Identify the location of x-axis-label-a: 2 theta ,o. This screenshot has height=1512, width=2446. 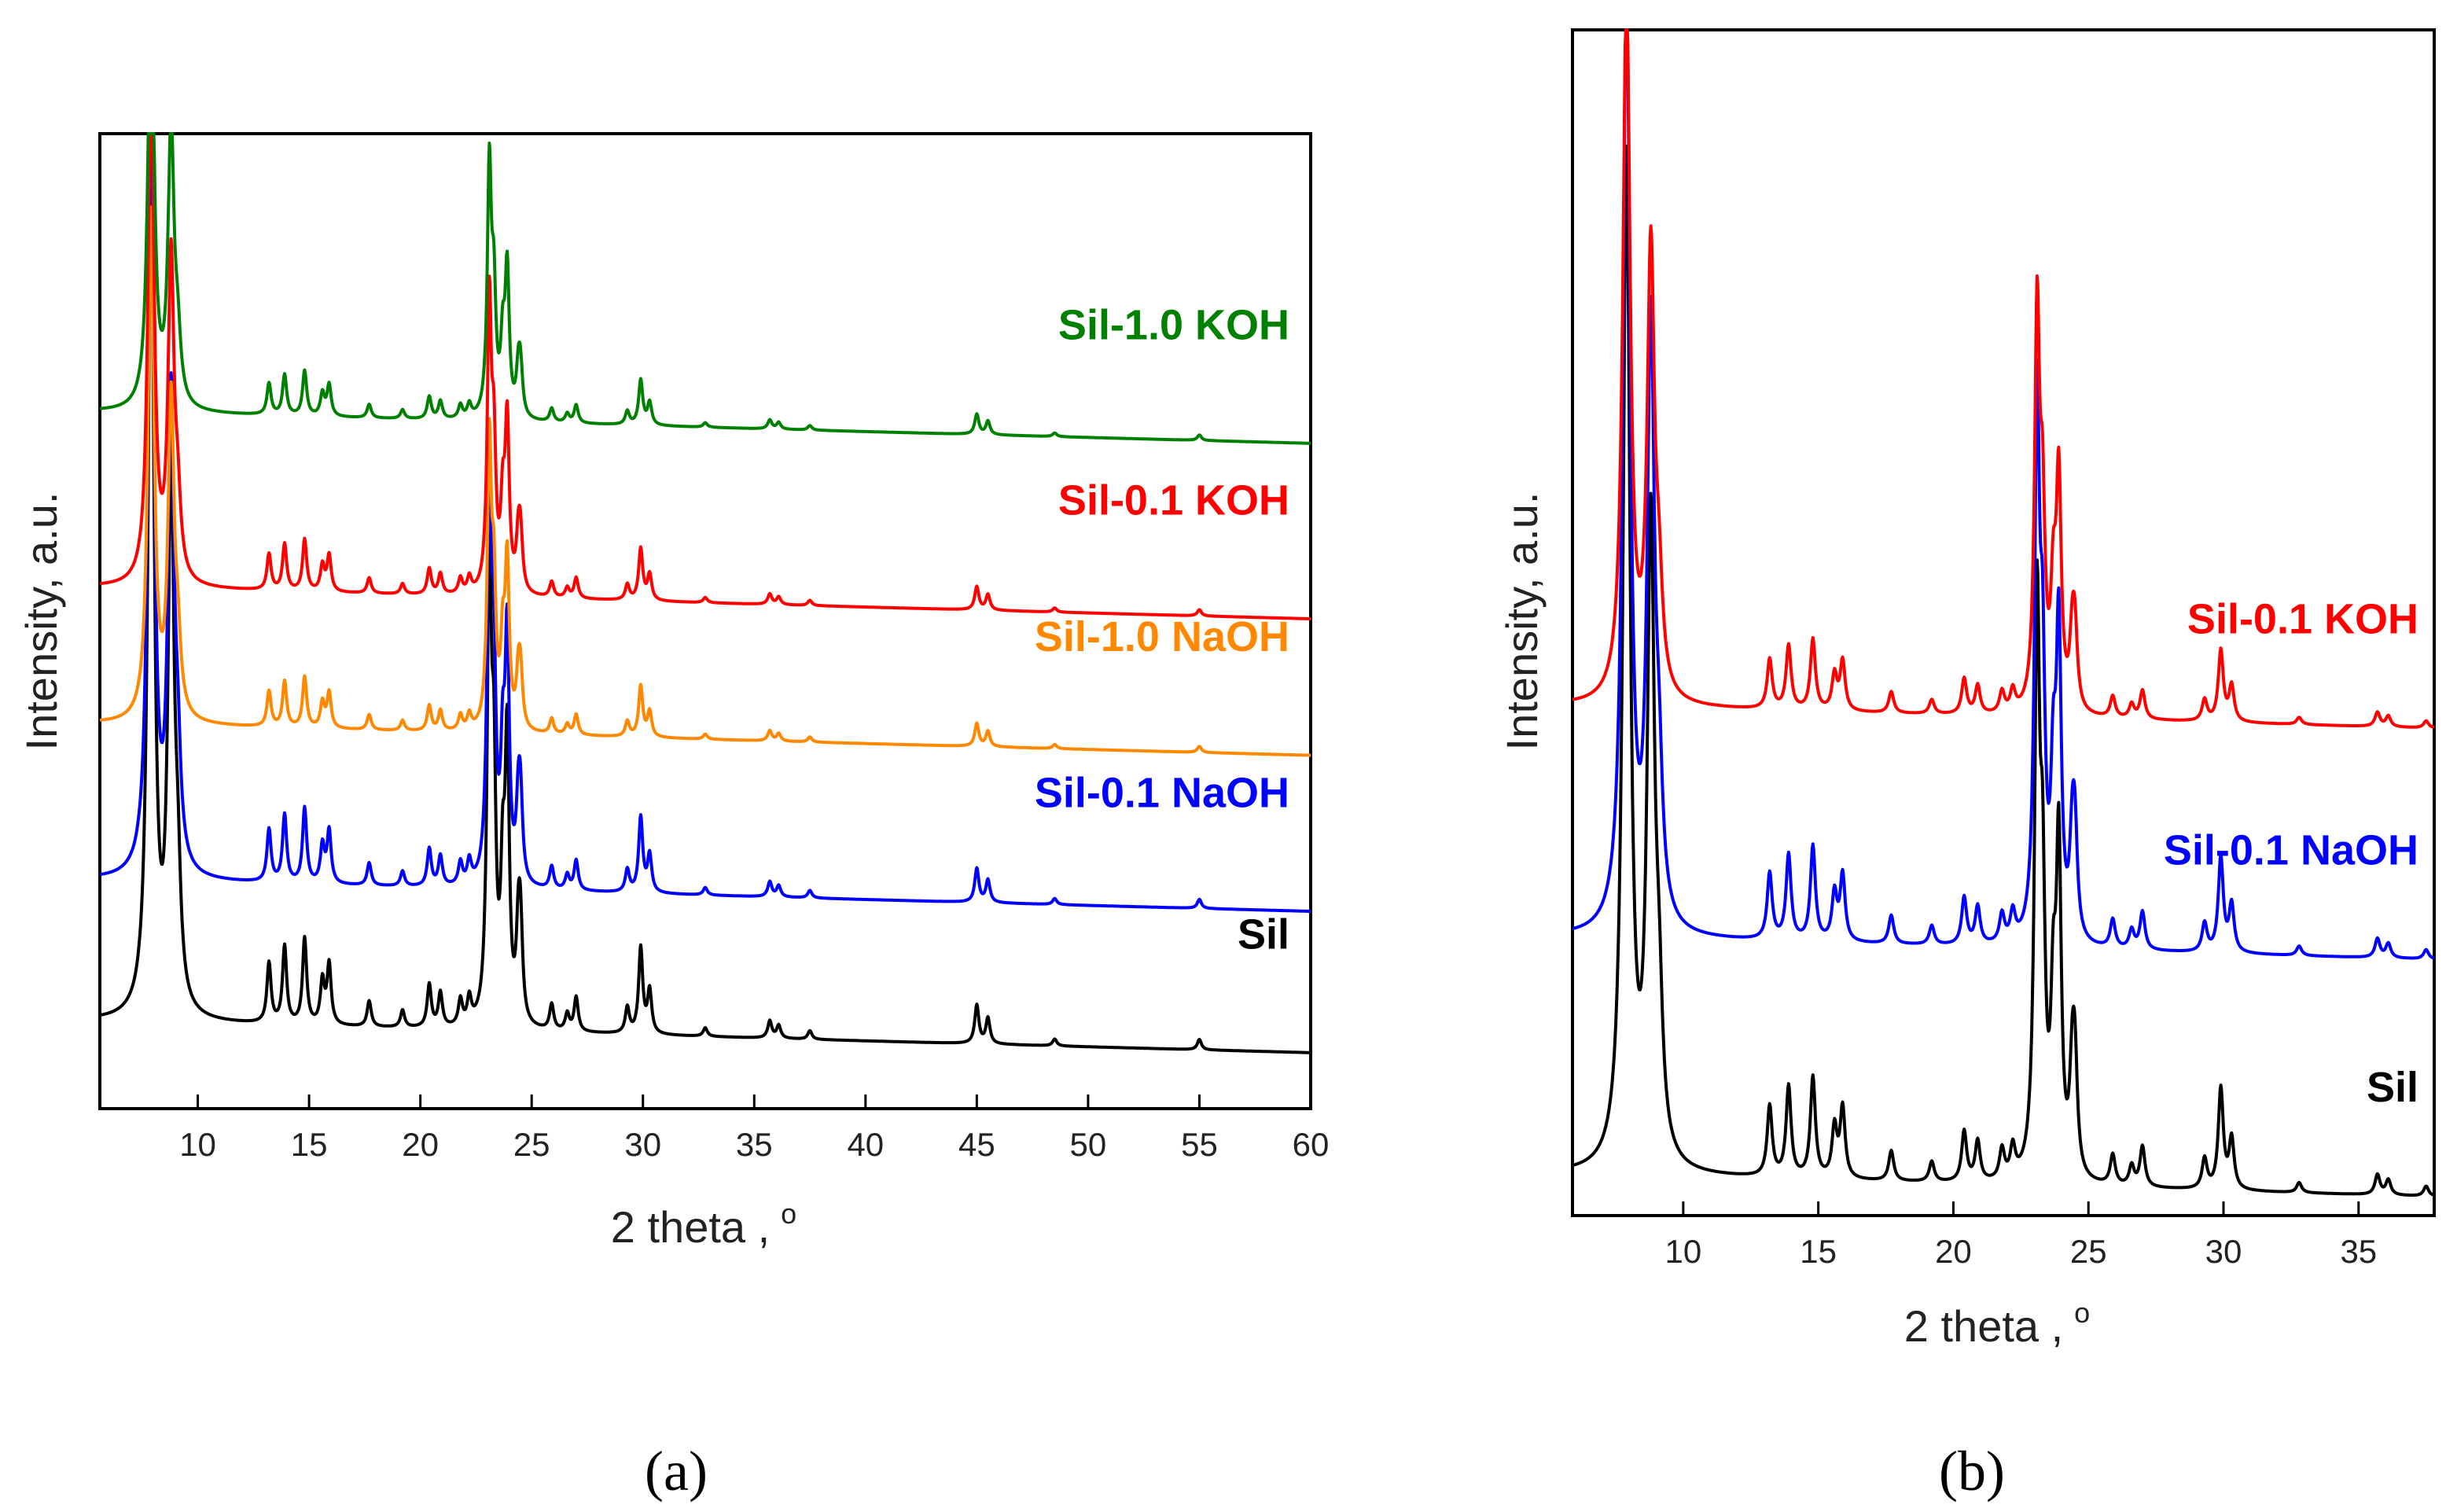
(703, 1224).